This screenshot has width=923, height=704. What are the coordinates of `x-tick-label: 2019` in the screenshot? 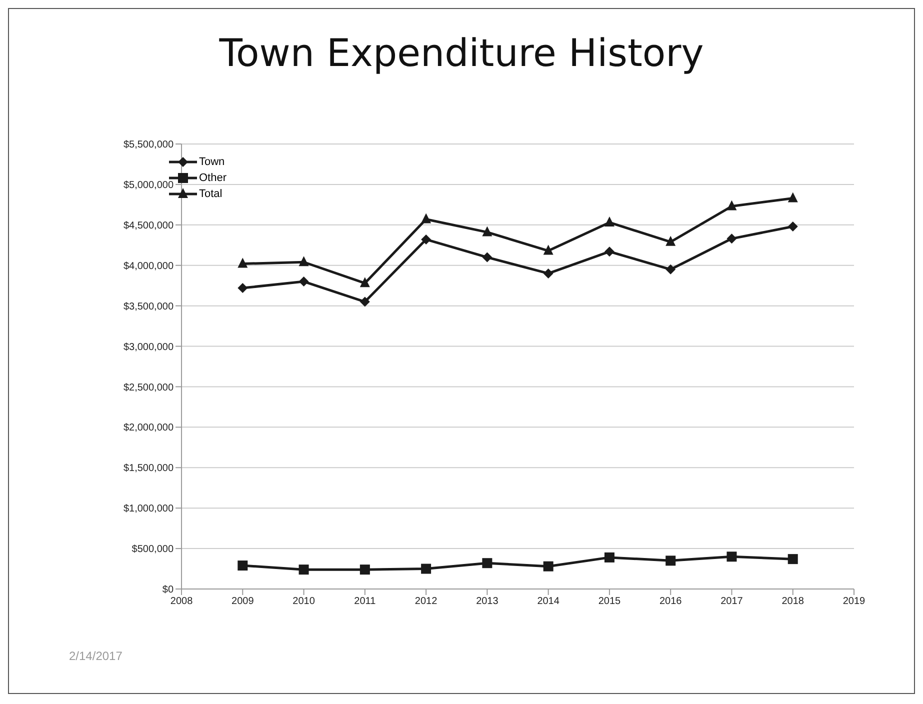 It's located at (854, 602).